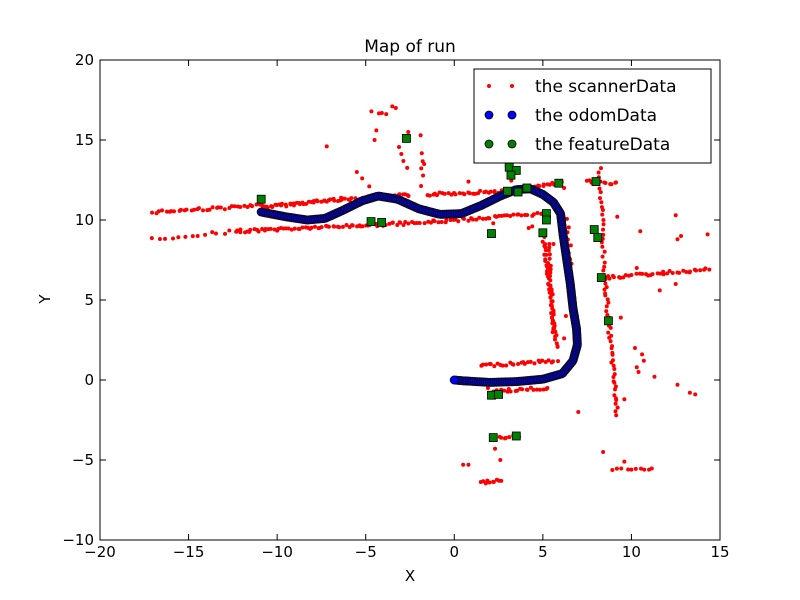  I want to click on x-tick-label: 5, so click(543, 552).